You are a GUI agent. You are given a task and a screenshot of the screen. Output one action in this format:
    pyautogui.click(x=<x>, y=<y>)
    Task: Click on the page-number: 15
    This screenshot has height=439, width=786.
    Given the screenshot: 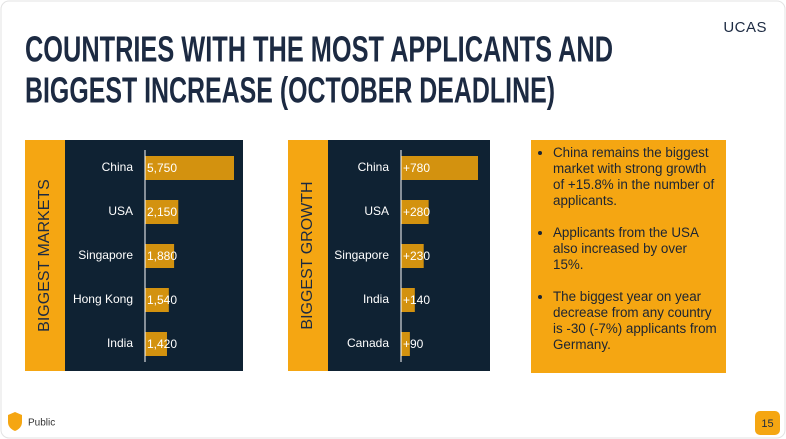 What is the action you would take?
    pyautogui.click(x=767, y=424)
    